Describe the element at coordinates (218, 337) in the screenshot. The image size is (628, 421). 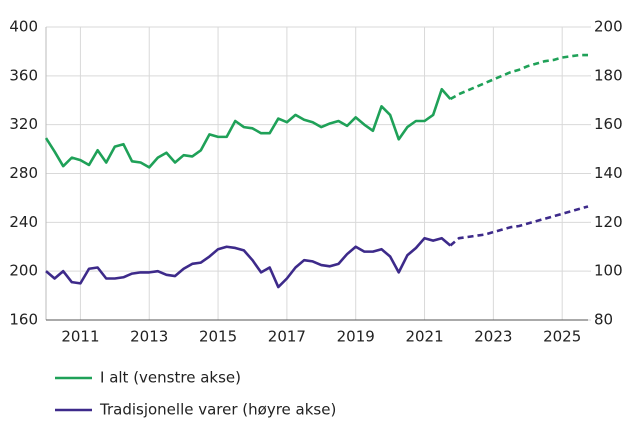
I see `x-tick-label: 2015` at that location.